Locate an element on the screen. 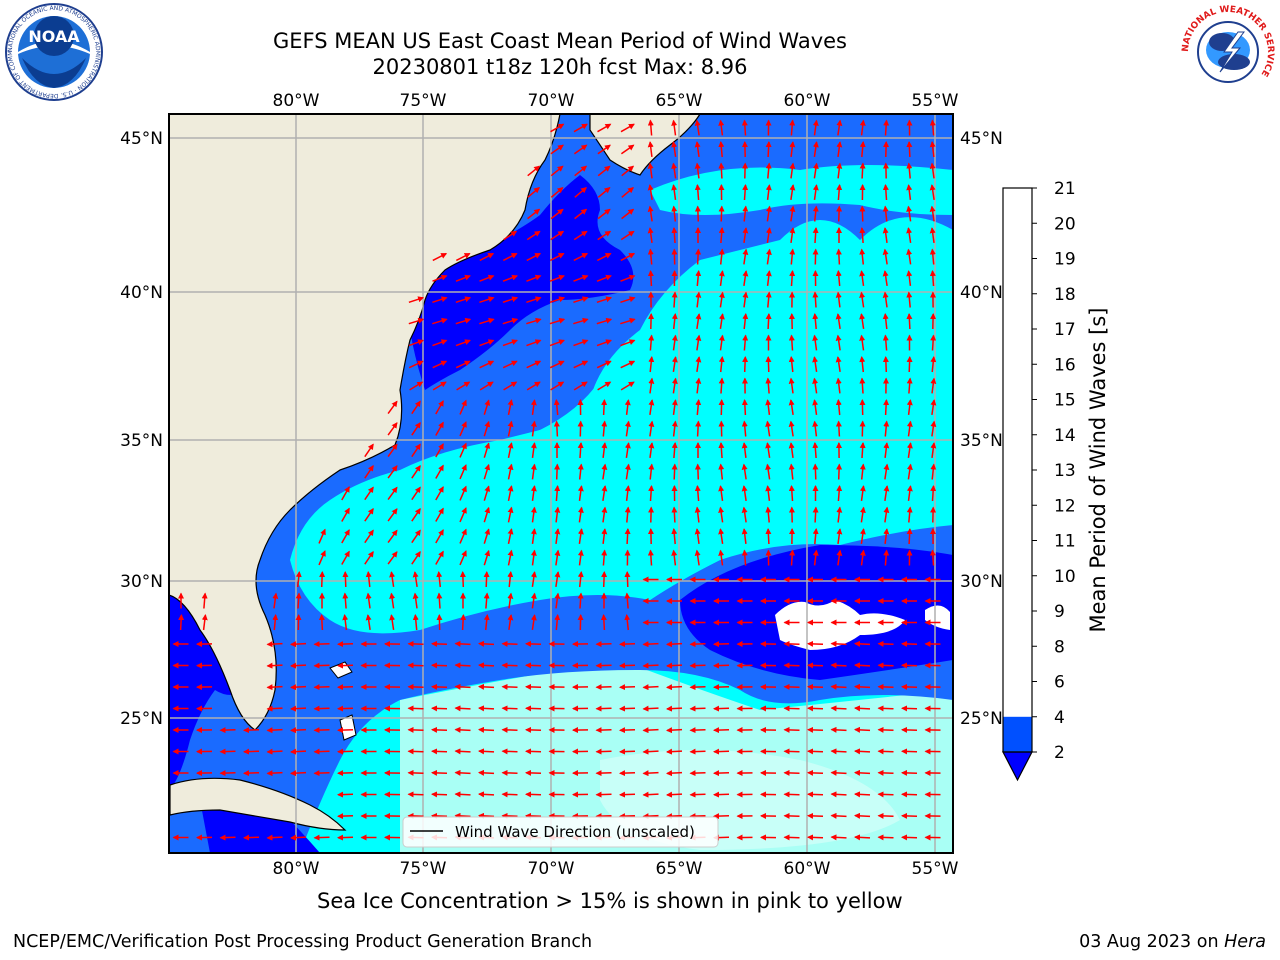 This screenshot has width=1280, height=960. lon-label-bottom: 55°W is located at coordinates (935, 869).